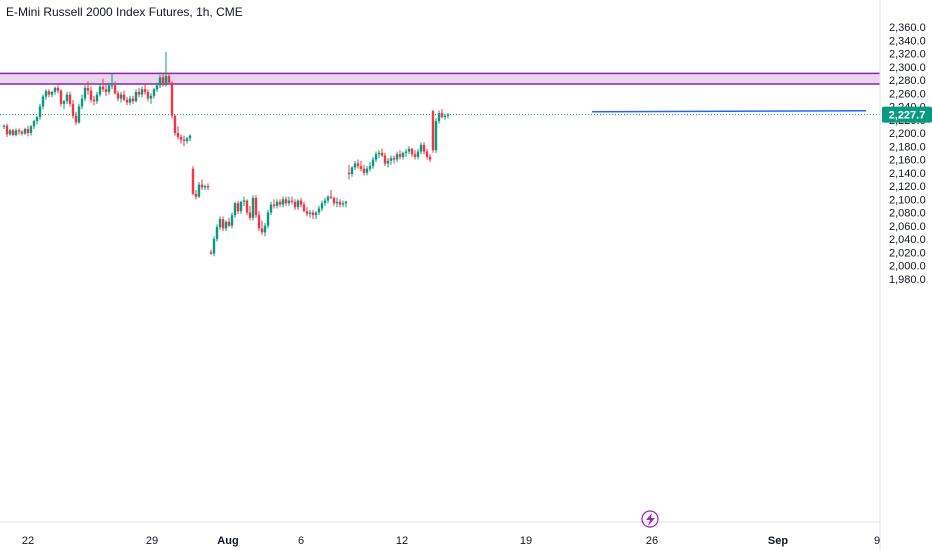 This screenshot has height=550, width=932. Describe the element at coordinates (907, 227) in the screenshot. I see `price-tick-label: 2,060.0` at that location.